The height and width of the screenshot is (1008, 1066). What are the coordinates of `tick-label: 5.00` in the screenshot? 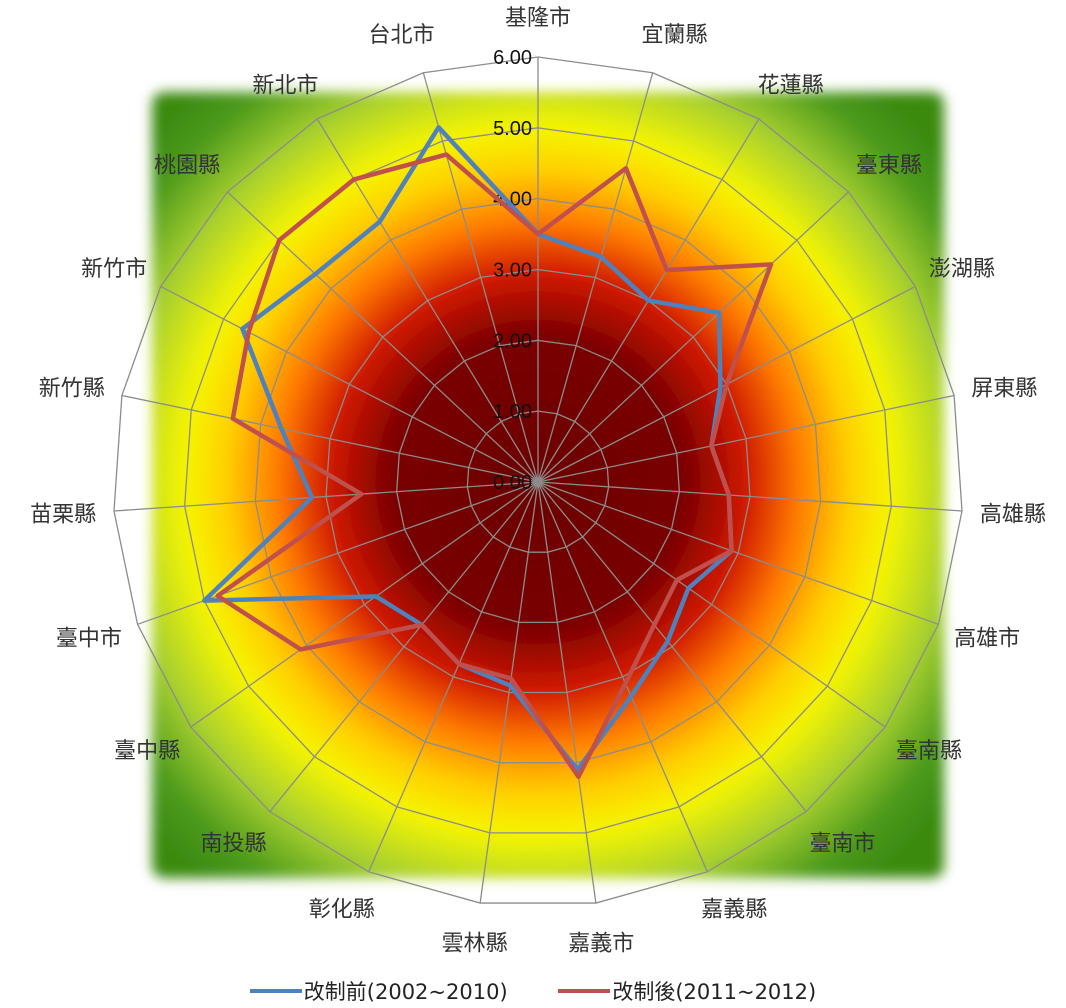 It's located at (512, 129).